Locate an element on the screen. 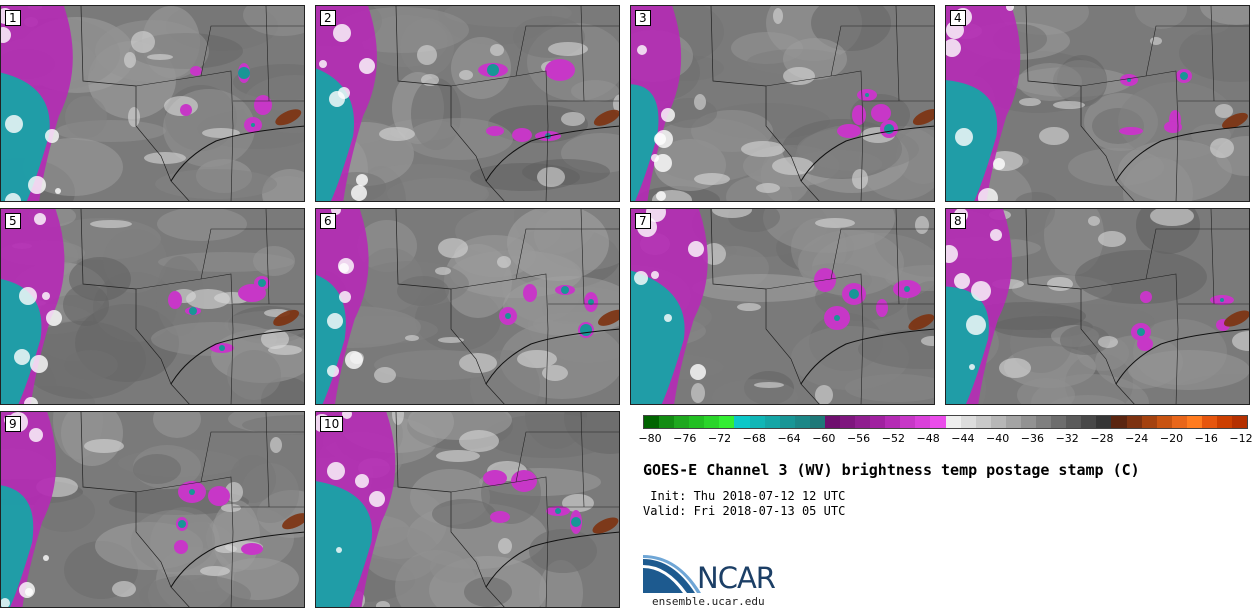  postage-stamp-panel: 4 is located at coordinates (1097, 103).